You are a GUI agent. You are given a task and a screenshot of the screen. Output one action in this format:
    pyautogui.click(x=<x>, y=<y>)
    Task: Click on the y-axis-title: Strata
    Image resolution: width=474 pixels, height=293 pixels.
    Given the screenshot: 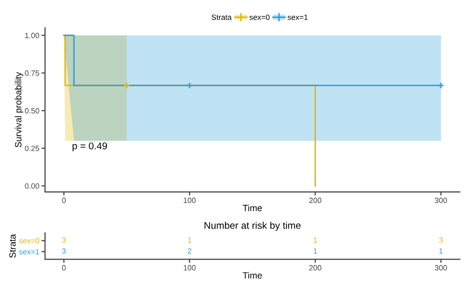 What is the action you would take?
    pyautogui.click(x=12, y=246)
    